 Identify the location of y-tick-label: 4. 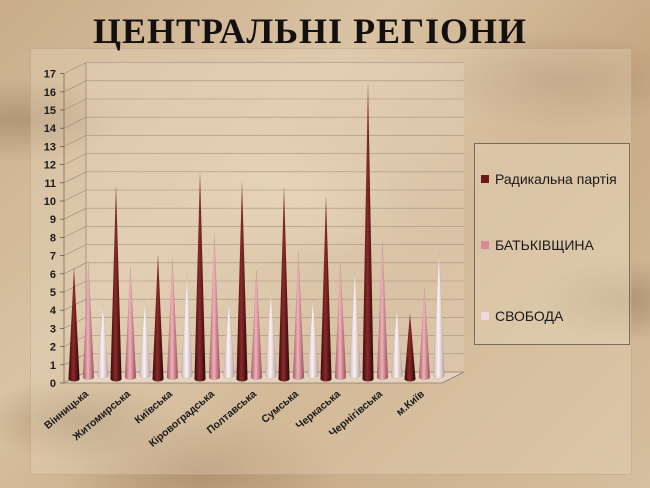
(53, 311).